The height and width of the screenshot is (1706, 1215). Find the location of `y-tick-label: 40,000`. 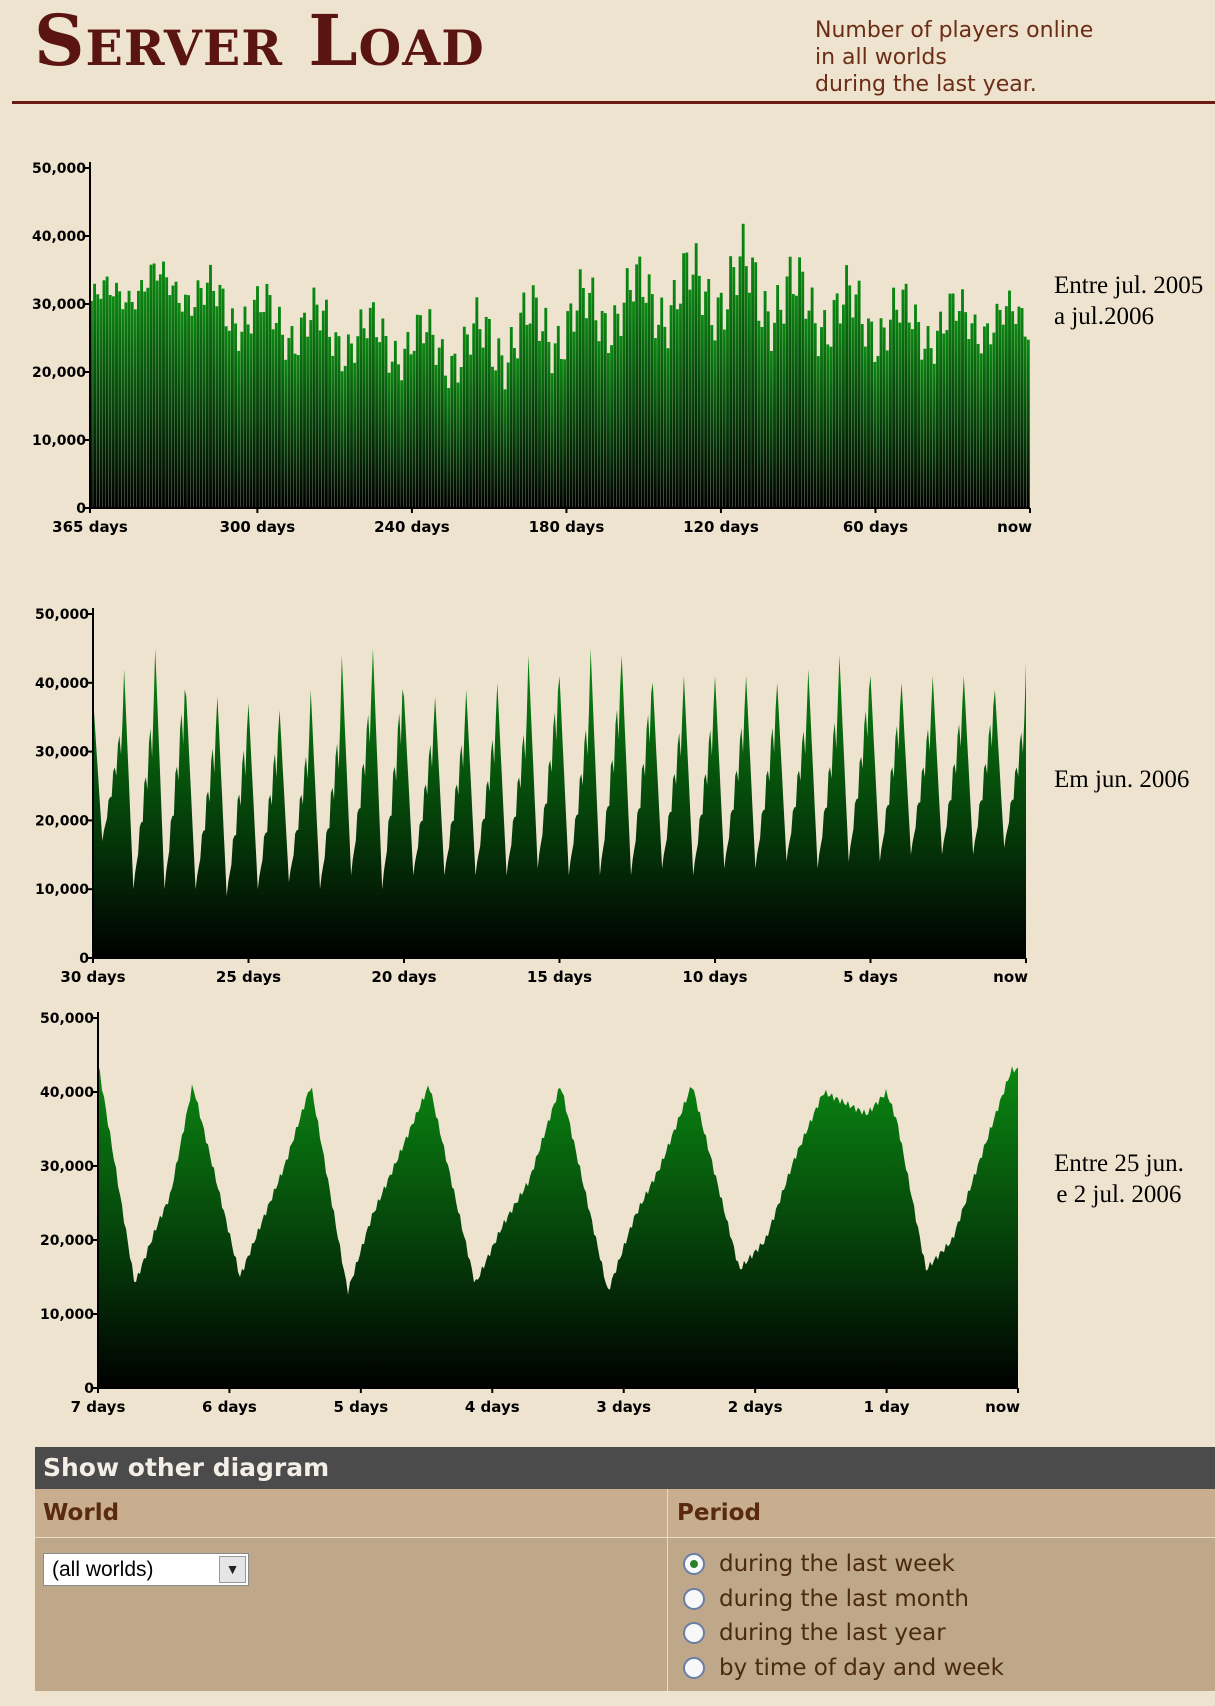

y-tick-label: 40,000 is located at coordinates (62, 684).